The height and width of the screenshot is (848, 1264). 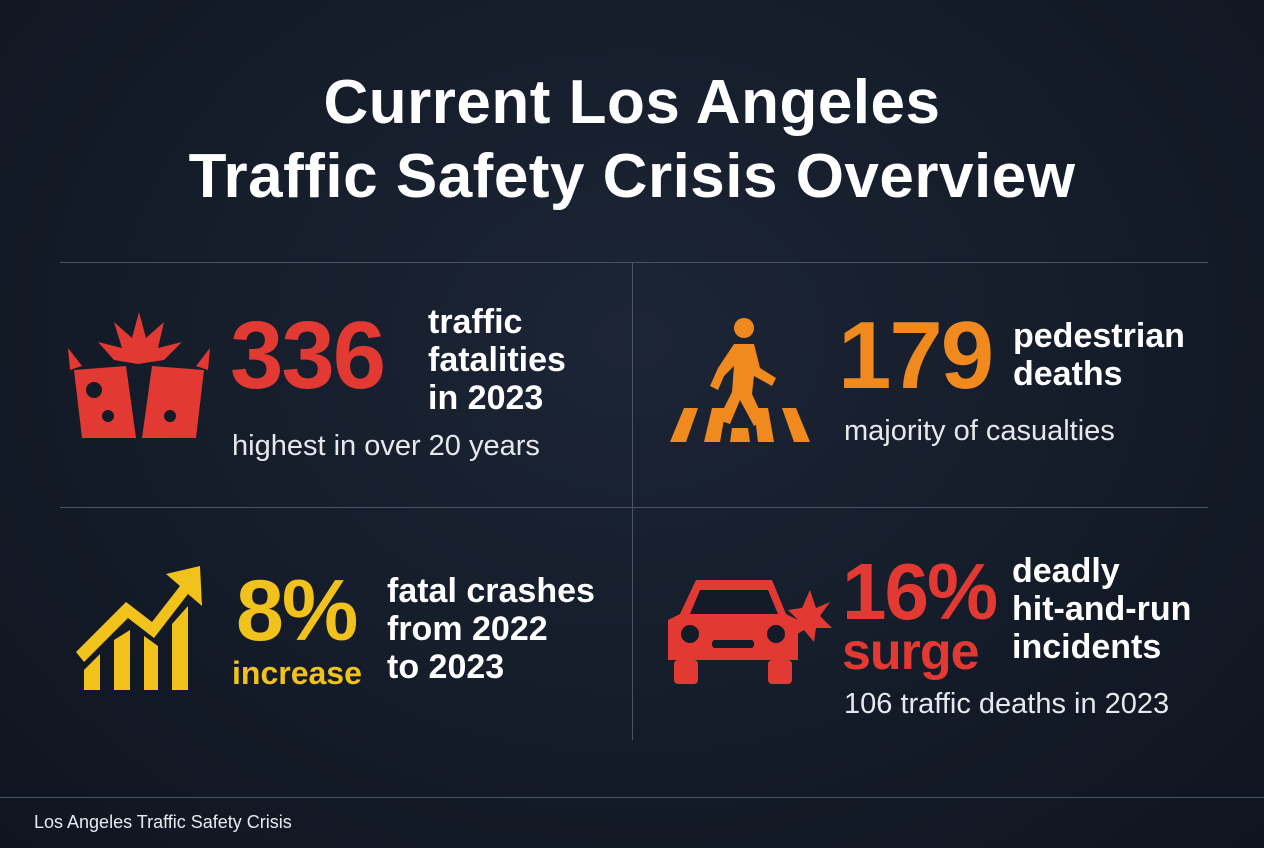 I want to click on footer-text: Los Angeles Traffic Safety Crisis, so click(x=163, y=822).